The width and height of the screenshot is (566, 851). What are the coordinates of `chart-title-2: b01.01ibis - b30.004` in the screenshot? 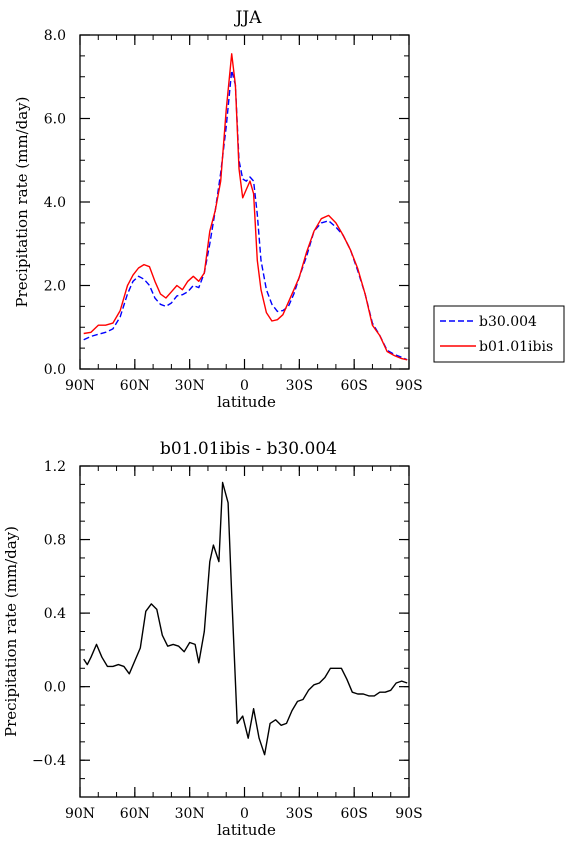 It's located at (248, 449).